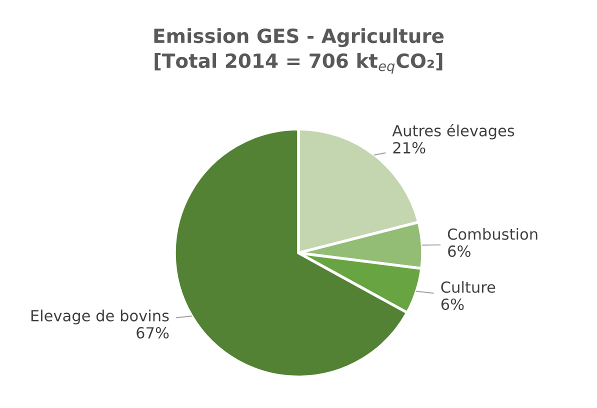 The image size is (597, 408). Describe the element at coordinates (409, 148) in the screenshot. I see `data-label: 21%` at that location.